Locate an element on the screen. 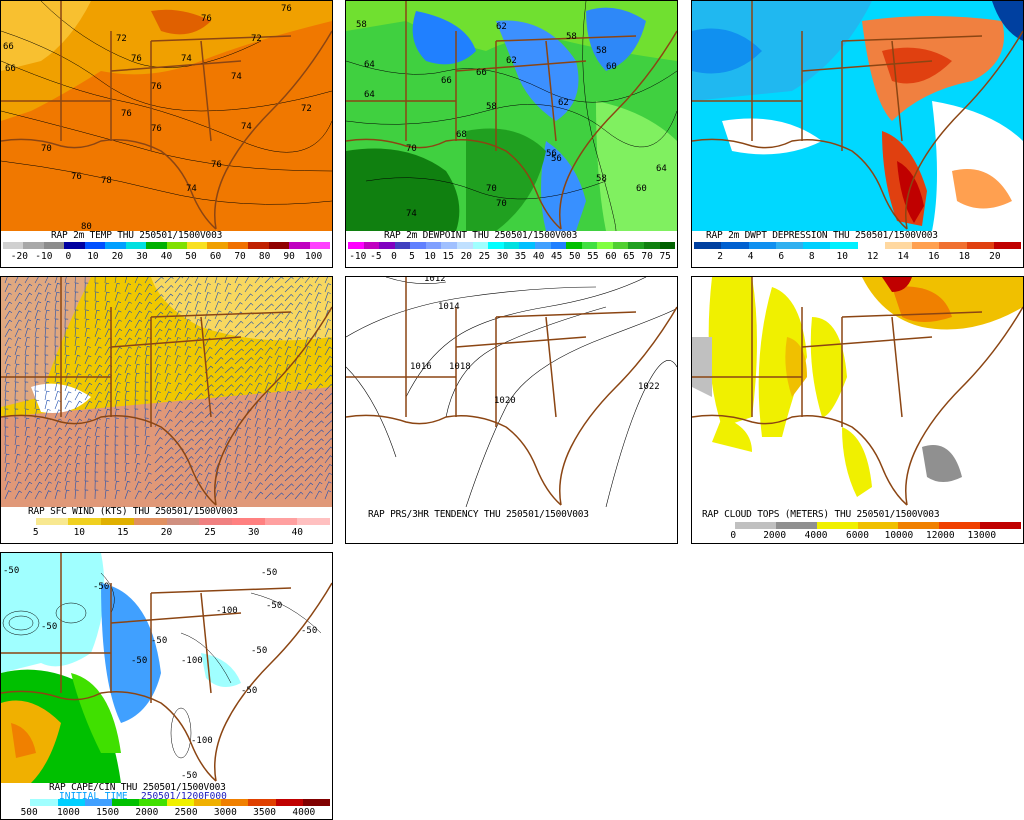  cape-cin-tick-labels: 500 1000 1500 2000 2500 3000 3500 4000 is located at coordinates (166, 813).